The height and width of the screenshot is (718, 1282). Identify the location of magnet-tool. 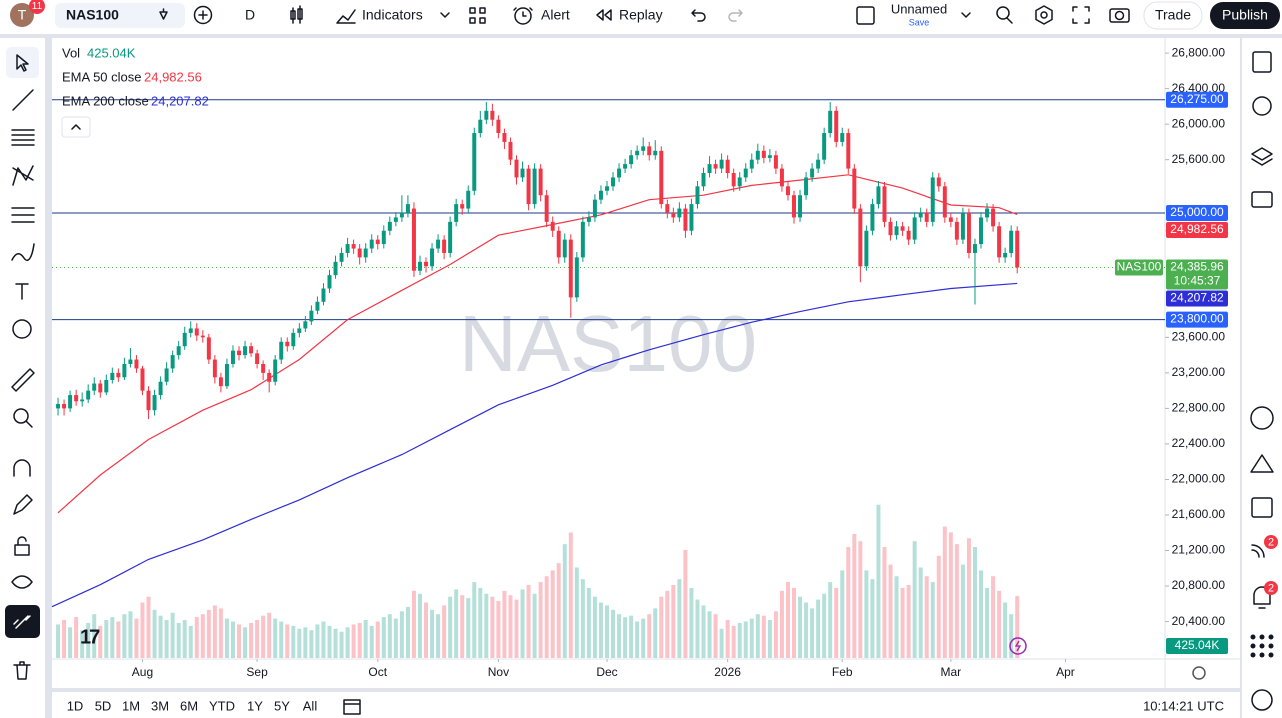
(22, 468).